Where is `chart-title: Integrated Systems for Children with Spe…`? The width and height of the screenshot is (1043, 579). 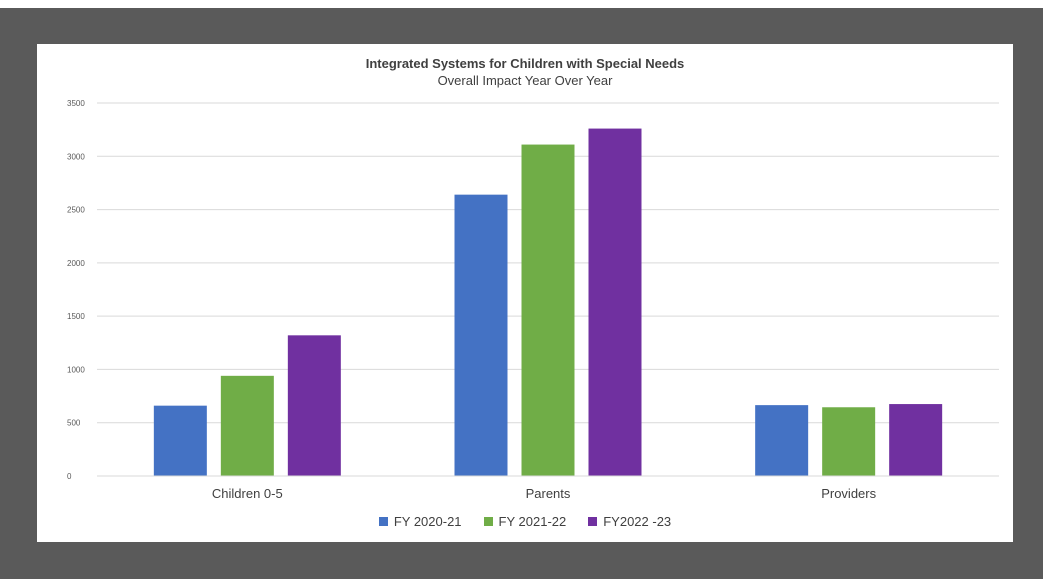
chart-title: Integrated Systems for Children with Spe… is located at coordinates (525, 63).